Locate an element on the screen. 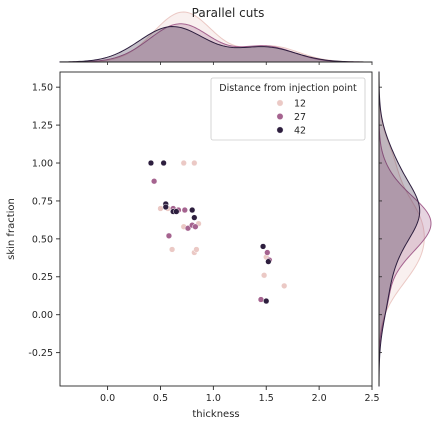 Image resolution: width=439 pixels, height=431 pixels. legend-frame is located at coordinates (288, 109).